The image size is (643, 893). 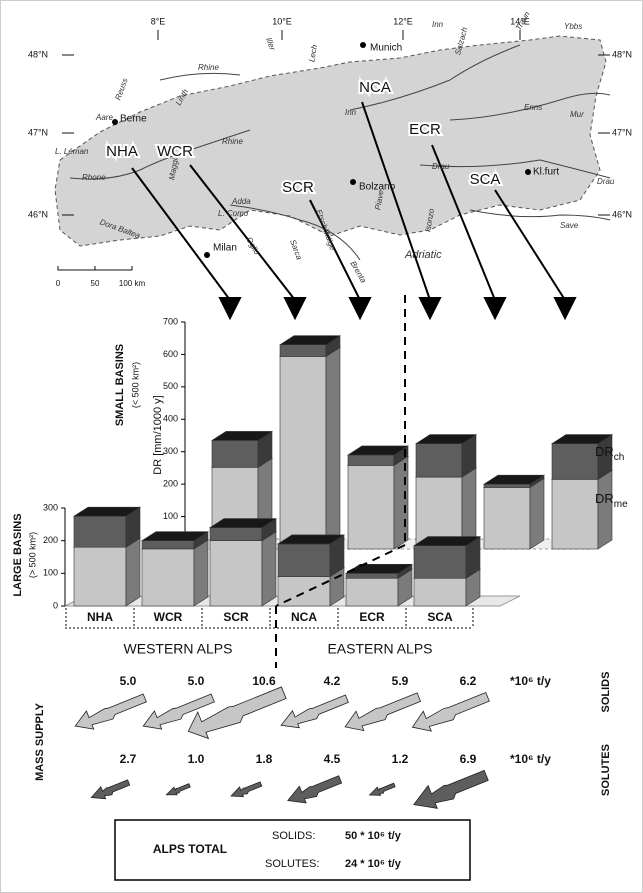 I want to click on row-label: SOLIDS, so click(x=606, y=692).